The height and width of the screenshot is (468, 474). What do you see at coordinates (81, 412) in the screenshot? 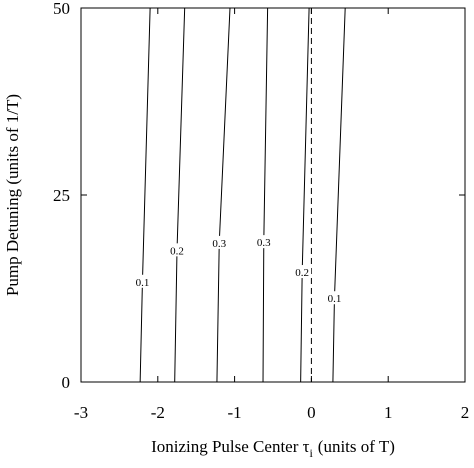
I see `x-tick-label: -3` at bounding box center [81, 412].